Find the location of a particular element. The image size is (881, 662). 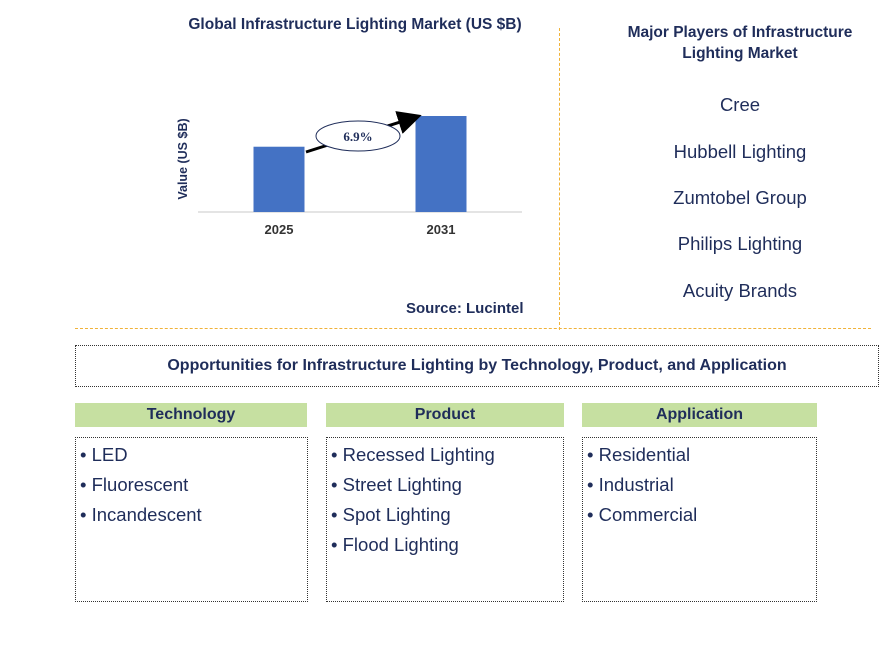

list-item: • Spot Lighting is located at coordinates (391, 514).